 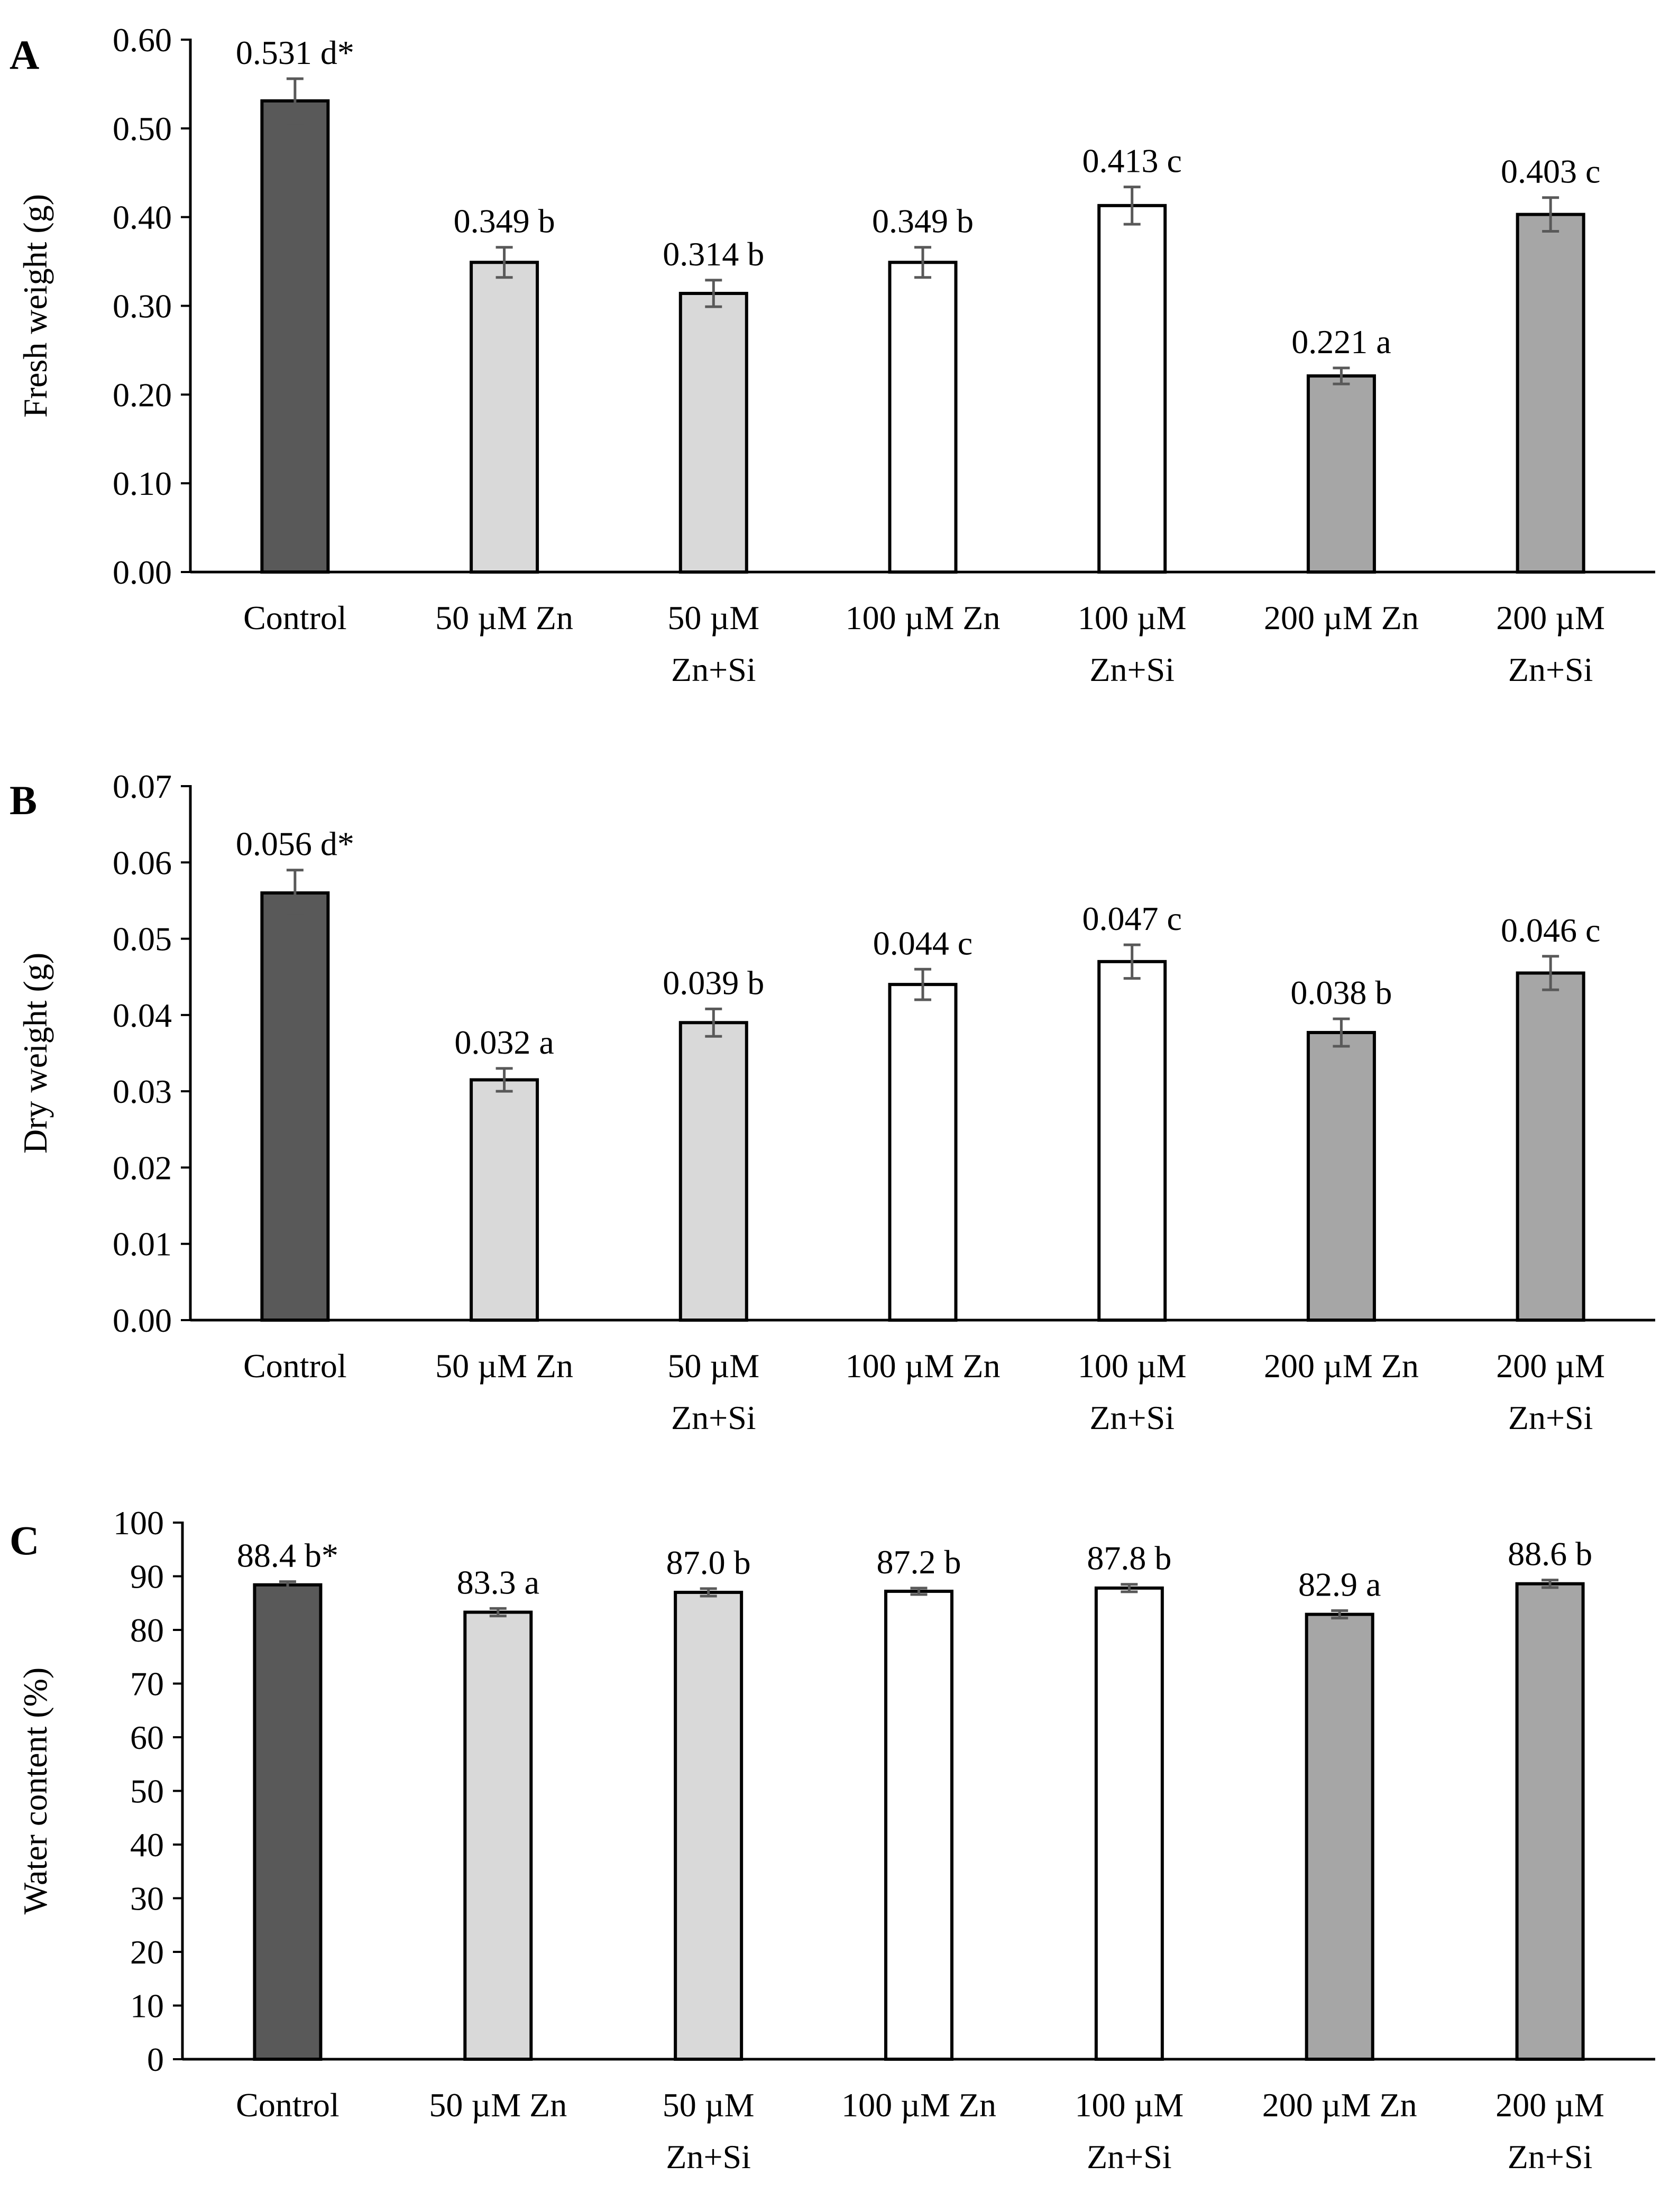 I want to click on data-label: 88.4 b*, so click(x=287, y=1555).